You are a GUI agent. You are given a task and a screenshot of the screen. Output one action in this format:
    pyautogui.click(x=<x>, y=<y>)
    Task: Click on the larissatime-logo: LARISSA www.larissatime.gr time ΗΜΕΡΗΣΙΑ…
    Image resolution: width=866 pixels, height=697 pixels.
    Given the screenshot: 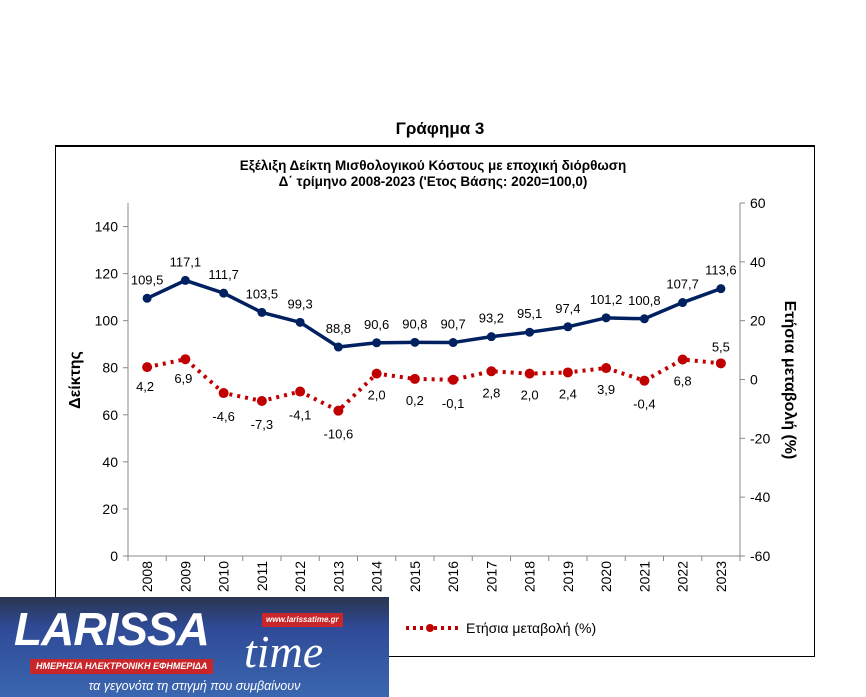 What is the action you would take?
    pyautogui.click(x=194, y=647)
    